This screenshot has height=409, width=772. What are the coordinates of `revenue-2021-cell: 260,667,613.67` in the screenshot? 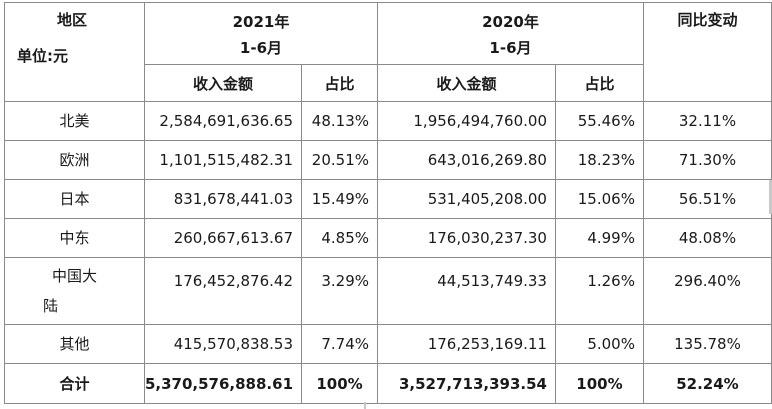 It's located at (223, 238).